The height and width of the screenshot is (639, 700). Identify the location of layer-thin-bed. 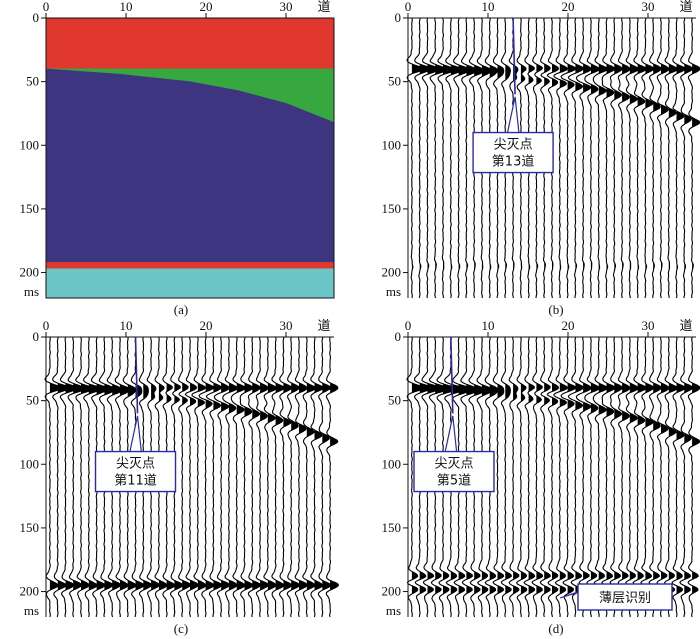
(190, 265).